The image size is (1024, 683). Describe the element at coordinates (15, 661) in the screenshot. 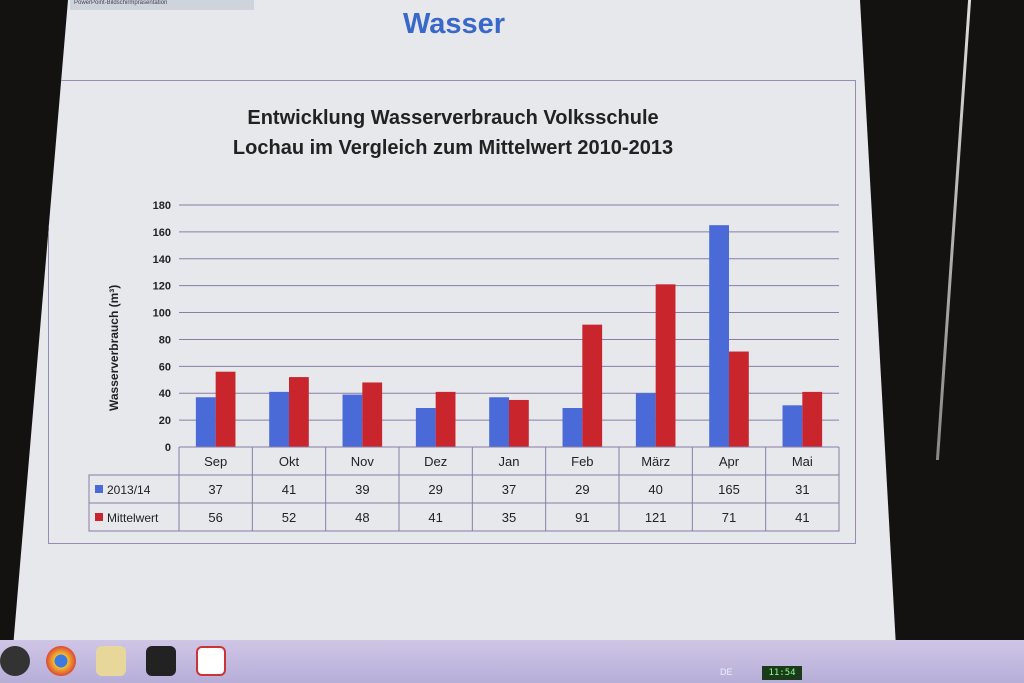

I see `start-icon` at that location.